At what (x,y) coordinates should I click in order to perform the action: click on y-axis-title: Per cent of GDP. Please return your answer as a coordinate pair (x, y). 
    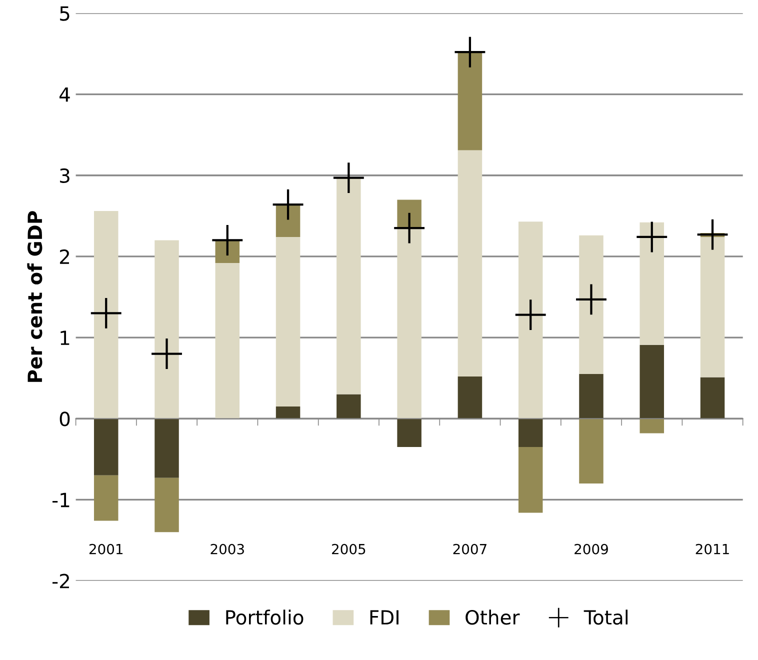
    Looking at the image, I should click on (34, 296).